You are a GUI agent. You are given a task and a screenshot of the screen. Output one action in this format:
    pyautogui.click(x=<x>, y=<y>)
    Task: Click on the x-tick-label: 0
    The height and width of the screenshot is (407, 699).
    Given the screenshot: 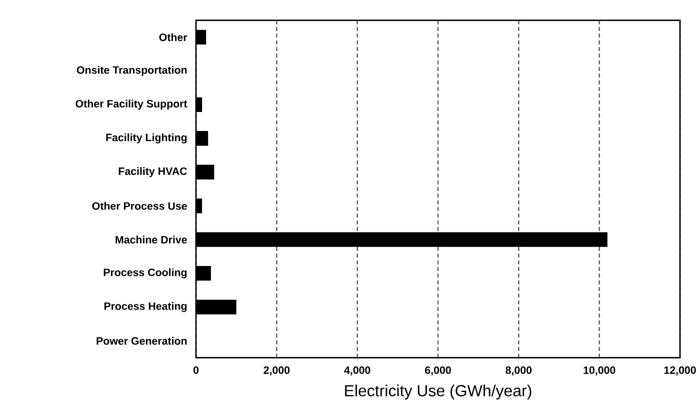 What is the action you would take?
    pyautogui.click(x=196, y=370)
    